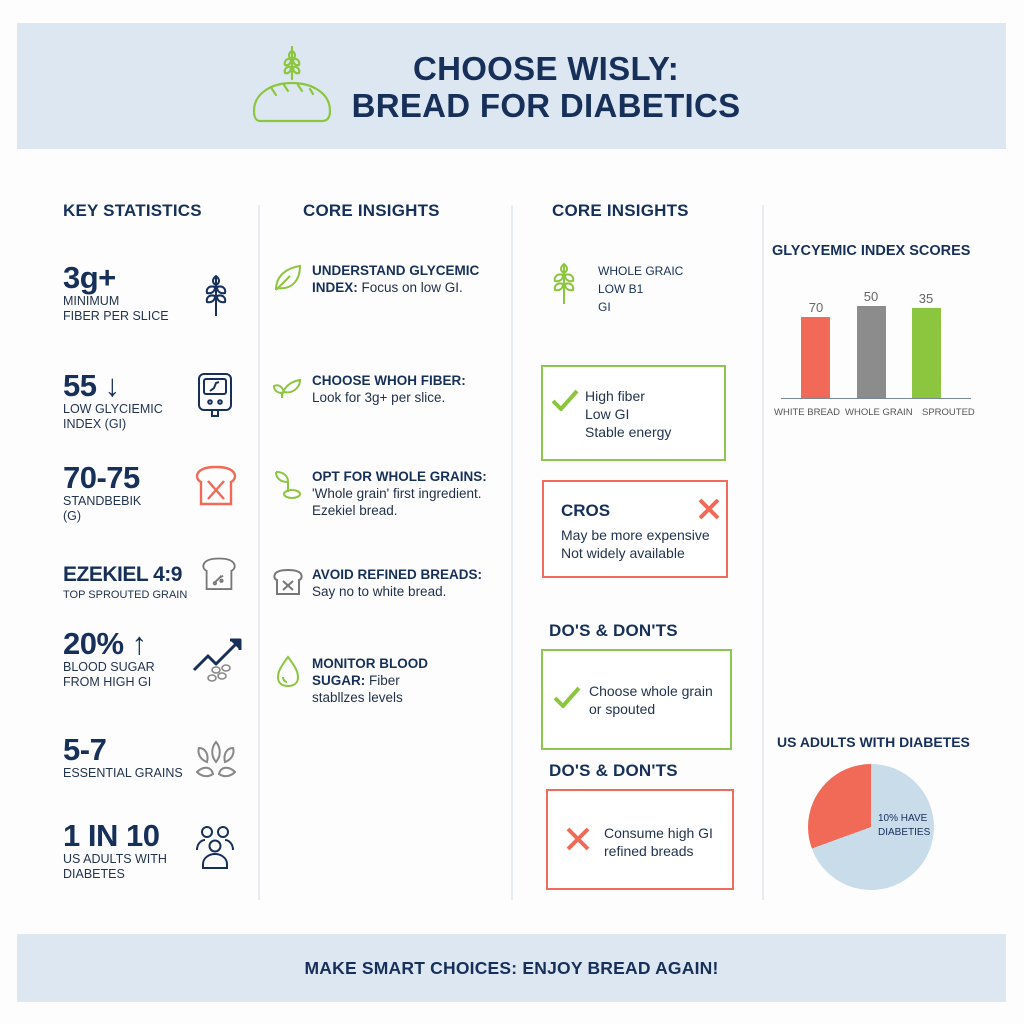 This screenshot has height=1024, width=1024. What do you see at coordinates (640, 839) in the screenshot?
I see `dont-box: Consume high GI refined breads` at bounding box center [640, 839].